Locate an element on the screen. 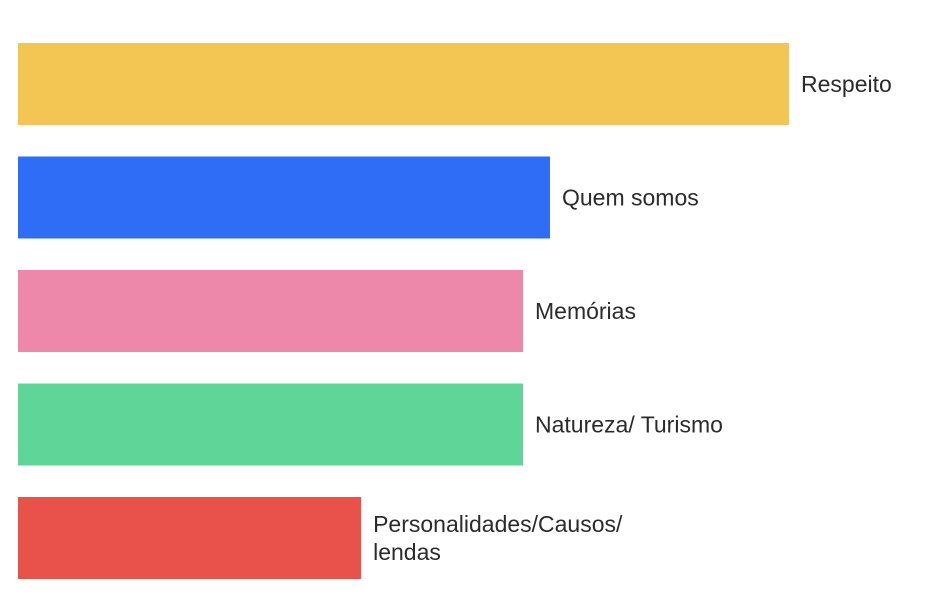  bar-label-3: Memórias is located at coordinates (585, 311).